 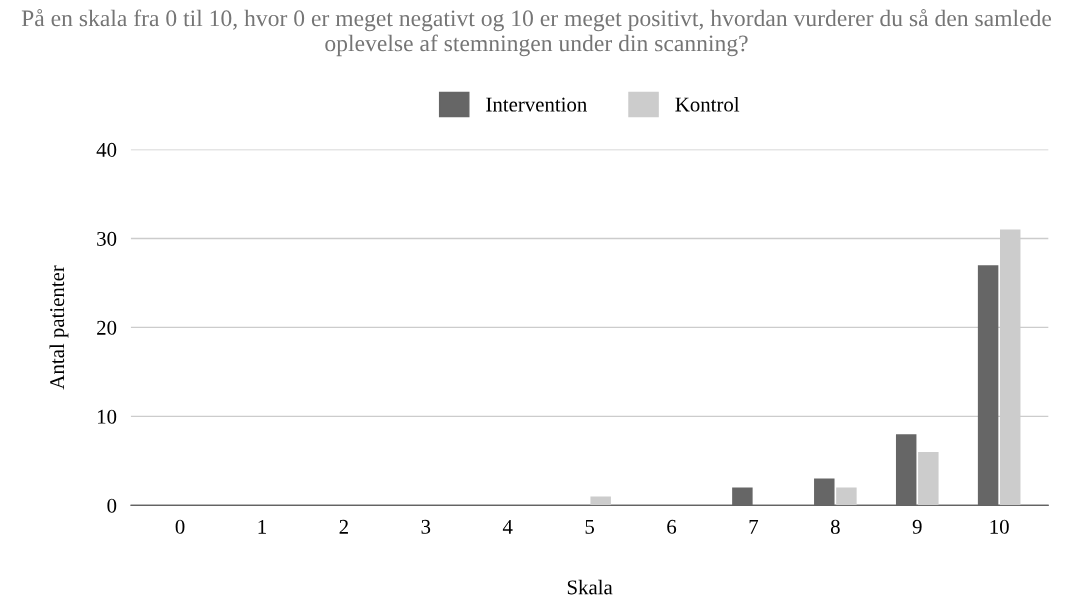 What do you see at coordinates (107, 416) in the screenshot?
I see `y-tick-label: 10` at bounding box center [107, 416].